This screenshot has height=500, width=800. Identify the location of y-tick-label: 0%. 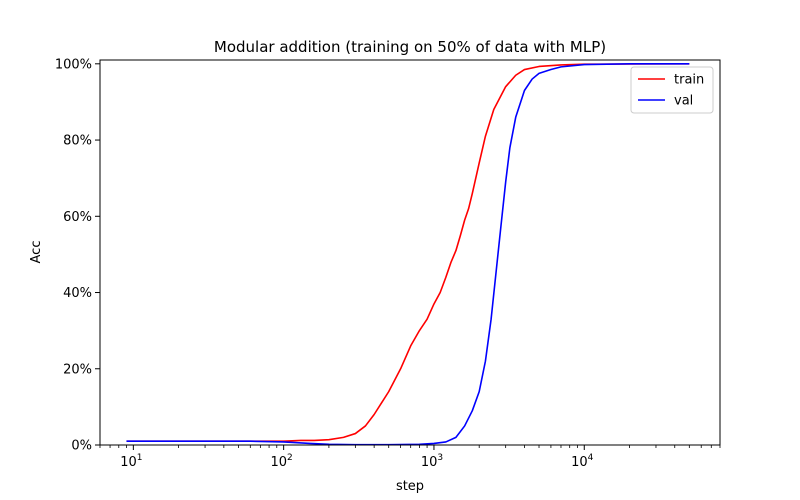
(81, 446).